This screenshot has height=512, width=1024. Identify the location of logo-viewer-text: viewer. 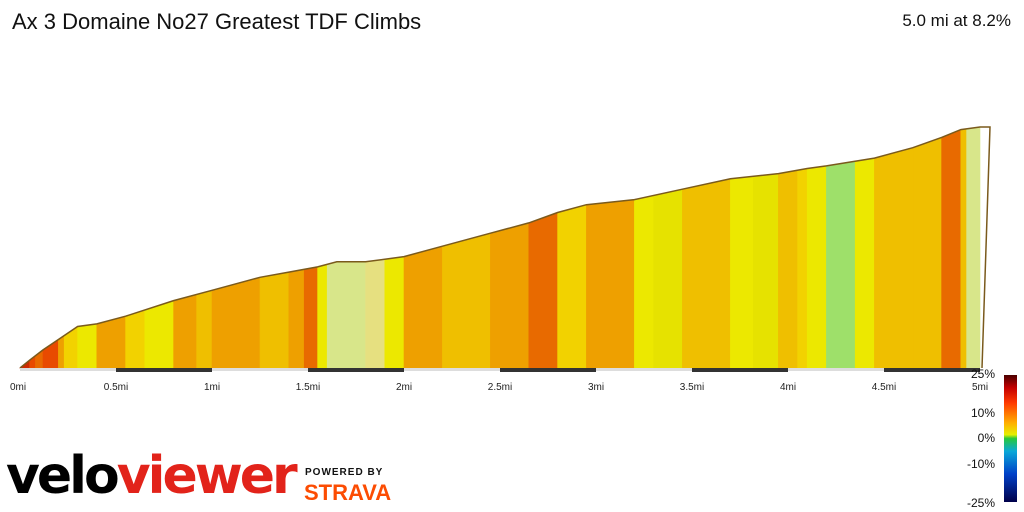
(207, 476).